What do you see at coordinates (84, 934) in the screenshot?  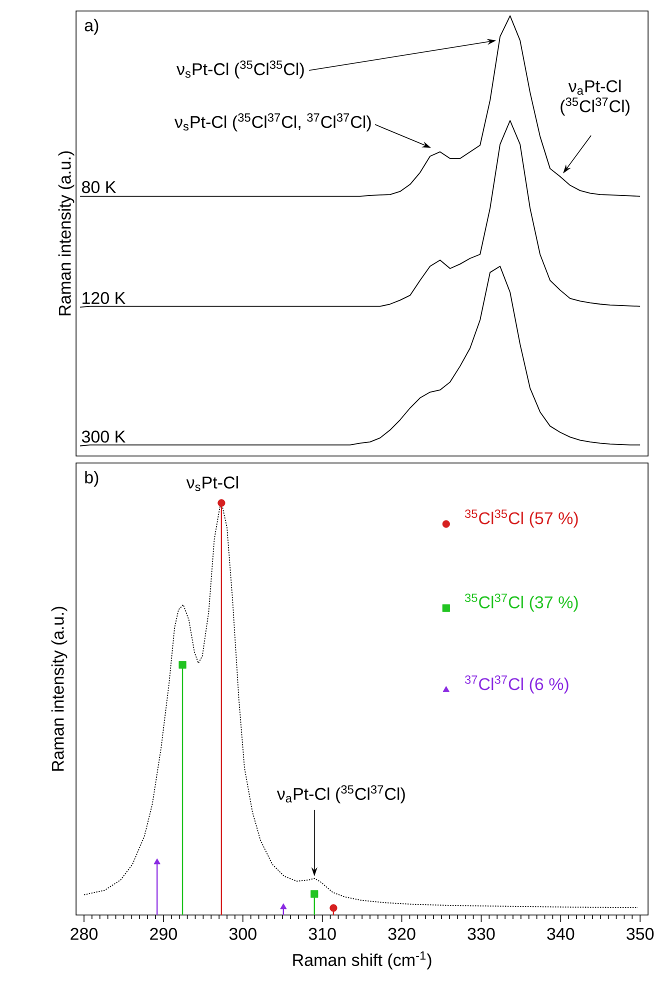 I see `x-tick-label: 280` at bounding box center [84, 934].